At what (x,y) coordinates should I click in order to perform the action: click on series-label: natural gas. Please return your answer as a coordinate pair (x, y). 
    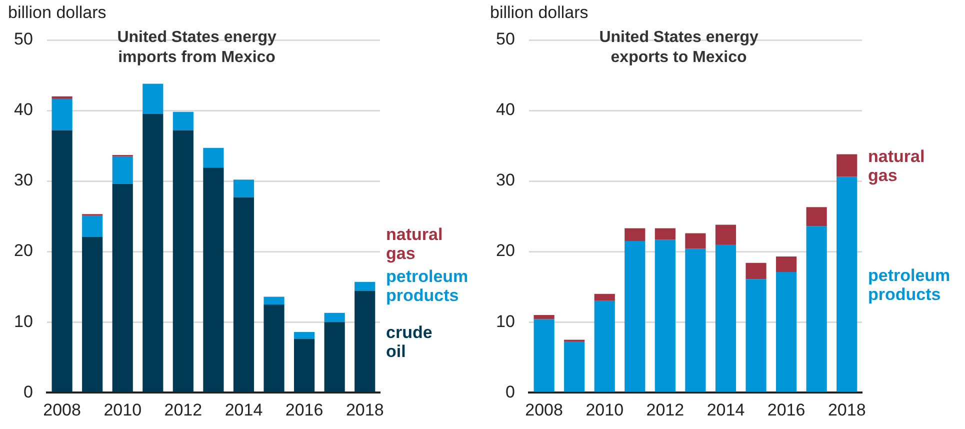
    Looking at the image, I should click on (896, 165).